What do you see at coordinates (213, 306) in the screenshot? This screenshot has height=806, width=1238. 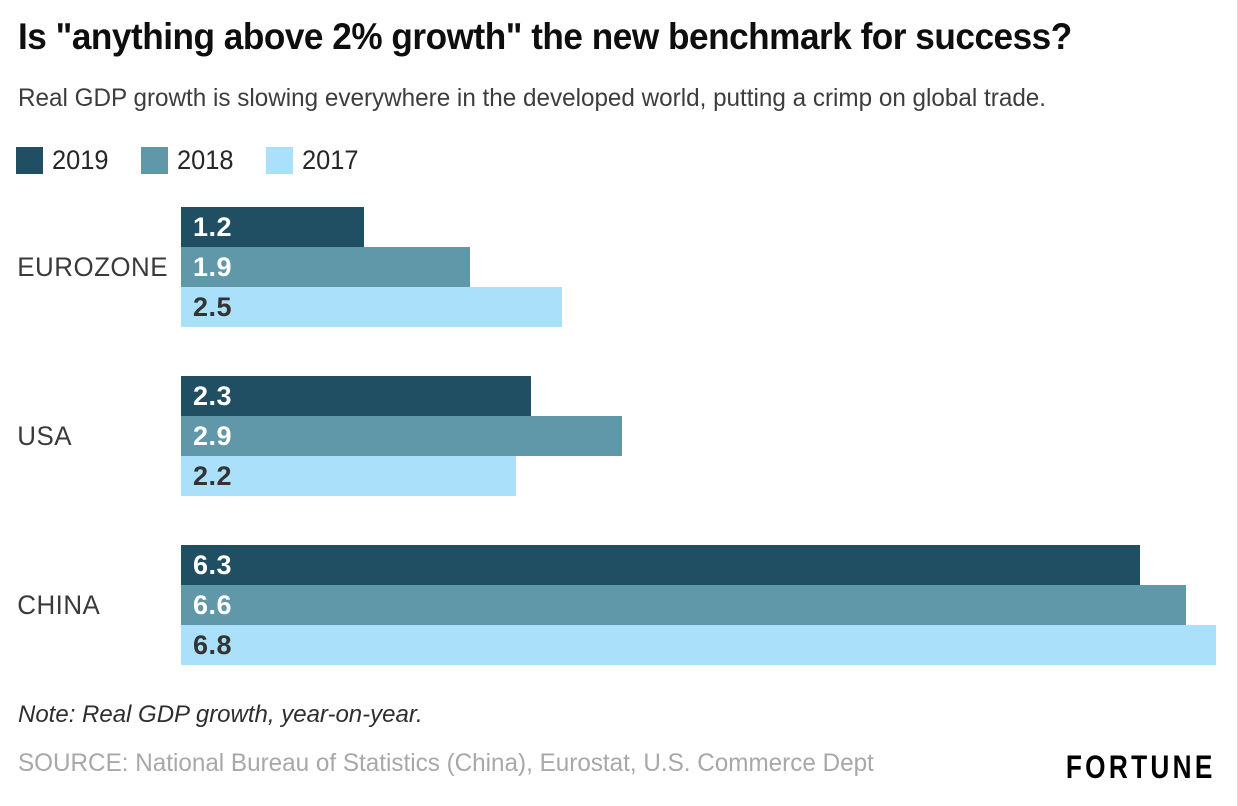 I see `bar-value-eurozone-2017: 2.5` at bounding box center [213, 306].